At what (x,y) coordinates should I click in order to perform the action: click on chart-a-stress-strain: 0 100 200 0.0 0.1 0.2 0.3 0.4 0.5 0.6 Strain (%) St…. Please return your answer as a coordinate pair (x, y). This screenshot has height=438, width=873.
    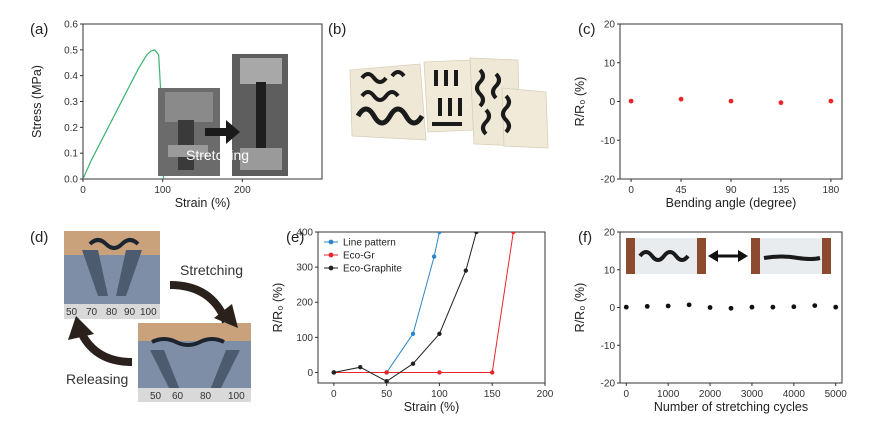
    Looking at the image, I should click on (176, 115).